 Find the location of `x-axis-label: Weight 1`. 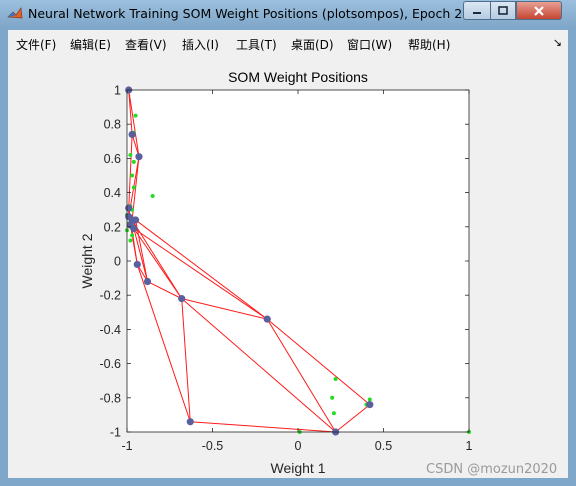

x-axis-label: Weight 1 is located at coordinates (298, 468).